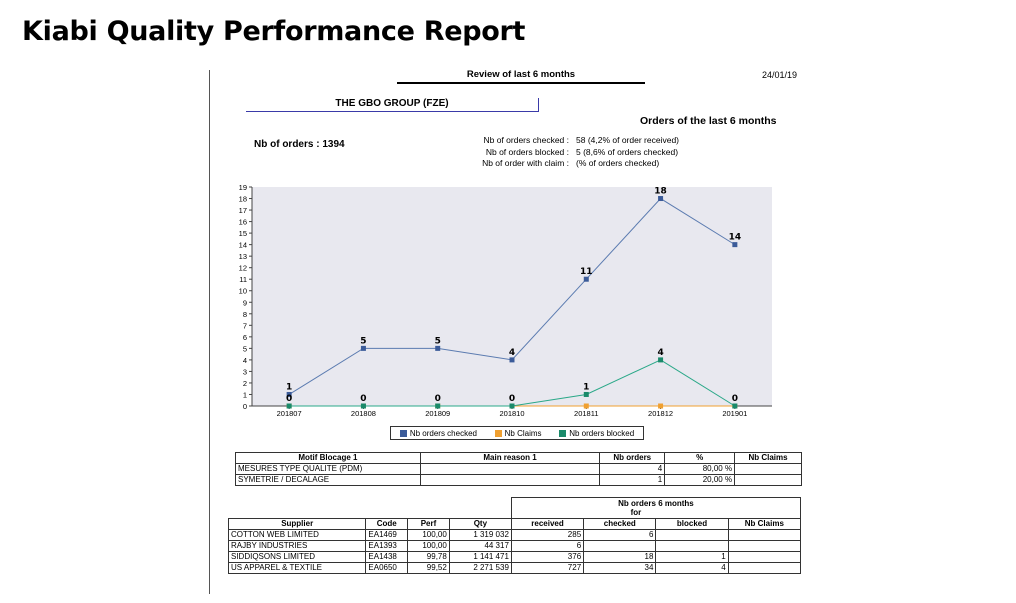  I want to click on table-cell: SIDDIQSONS LIMITED, so click(297, 557).